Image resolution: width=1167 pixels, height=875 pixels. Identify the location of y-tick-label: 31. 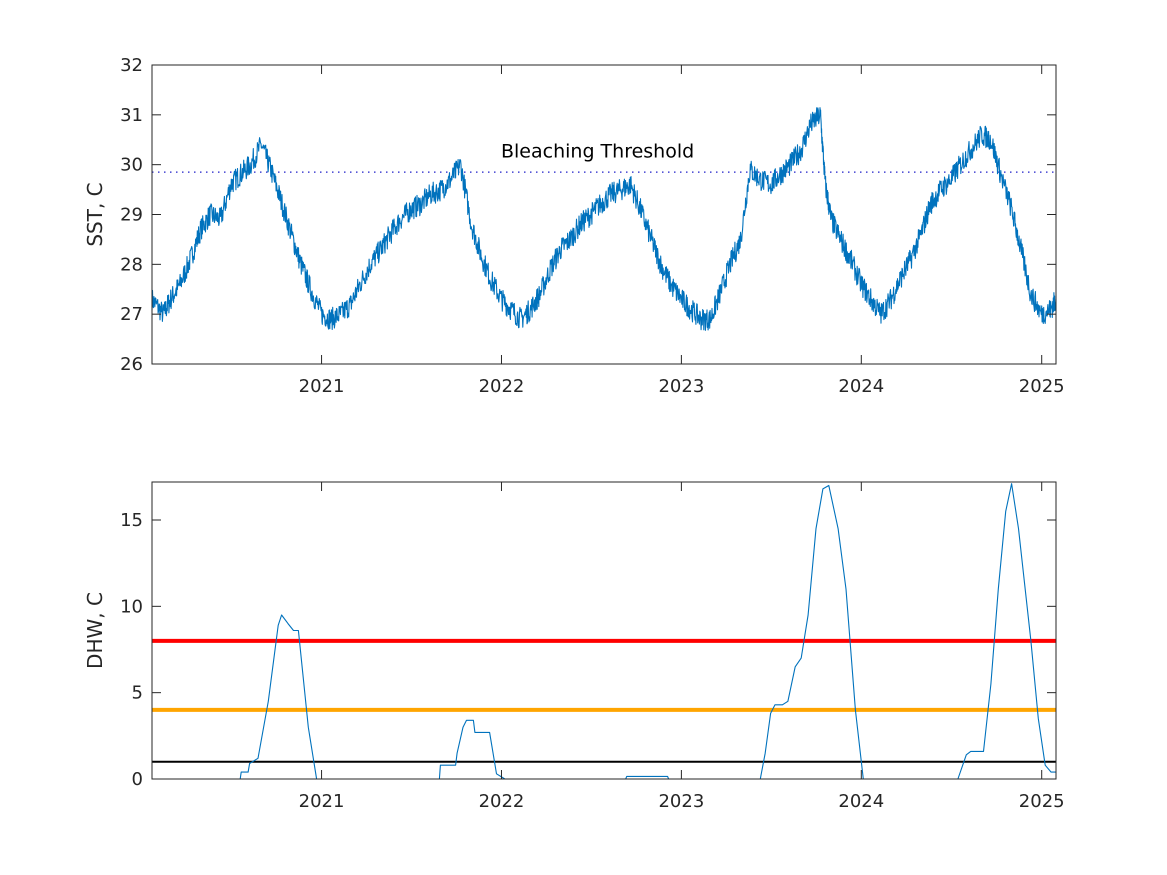
(131, 115).